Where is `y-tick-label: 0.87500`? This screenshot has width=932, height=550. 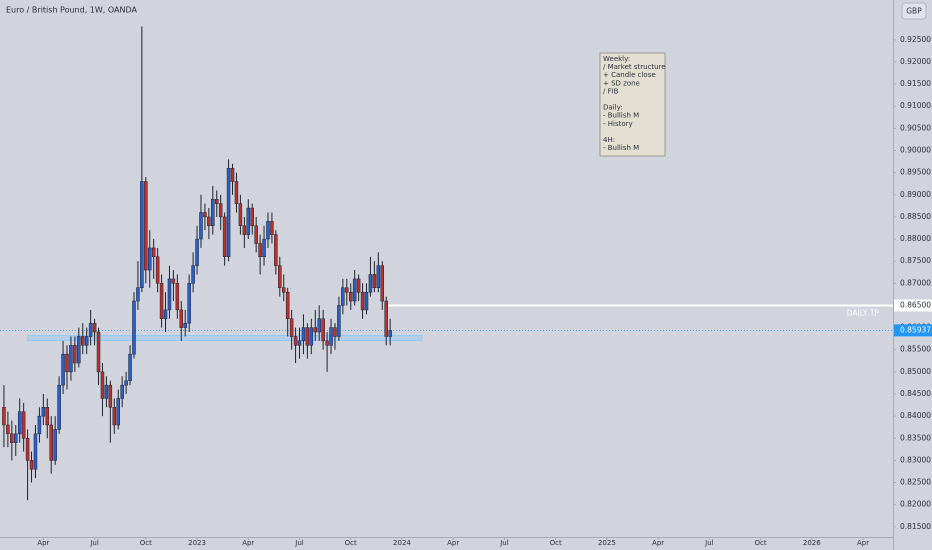
y-tick-label: 0.87500 is located at coordinates (915, 260).